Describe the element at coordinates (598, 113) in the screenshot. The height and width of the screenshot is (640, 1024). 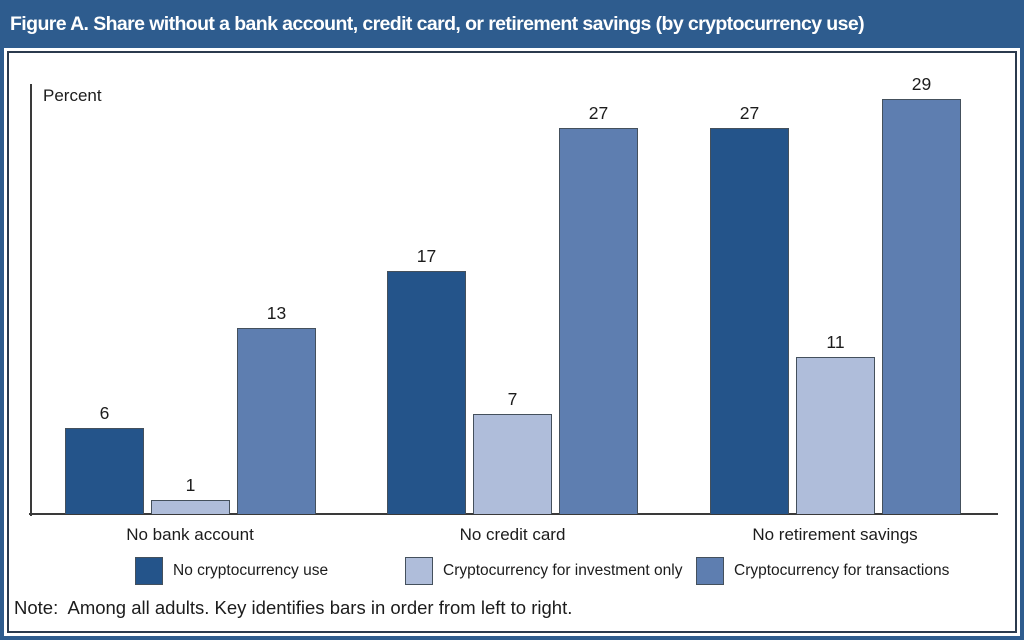
I see `bar-value-label-series2-cat1: 27` at that location.